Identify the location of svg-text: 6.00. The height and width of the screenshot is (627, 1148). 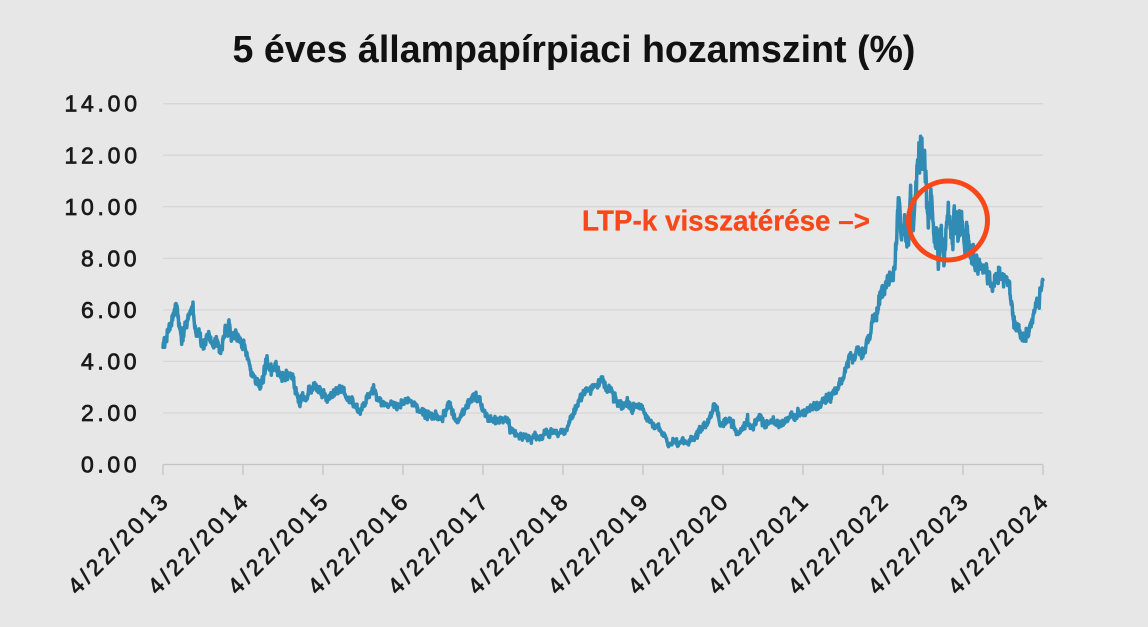
(109, 310).